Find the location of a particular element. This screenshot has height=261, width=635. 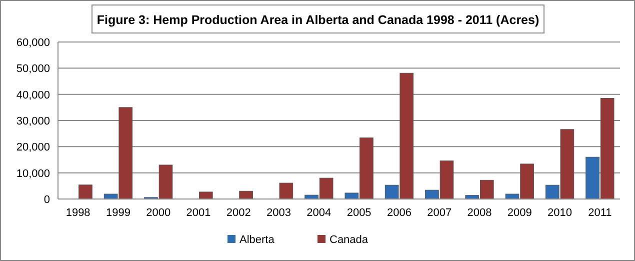

y-tick-label: 60,000 is located at coordinates (33, 43).